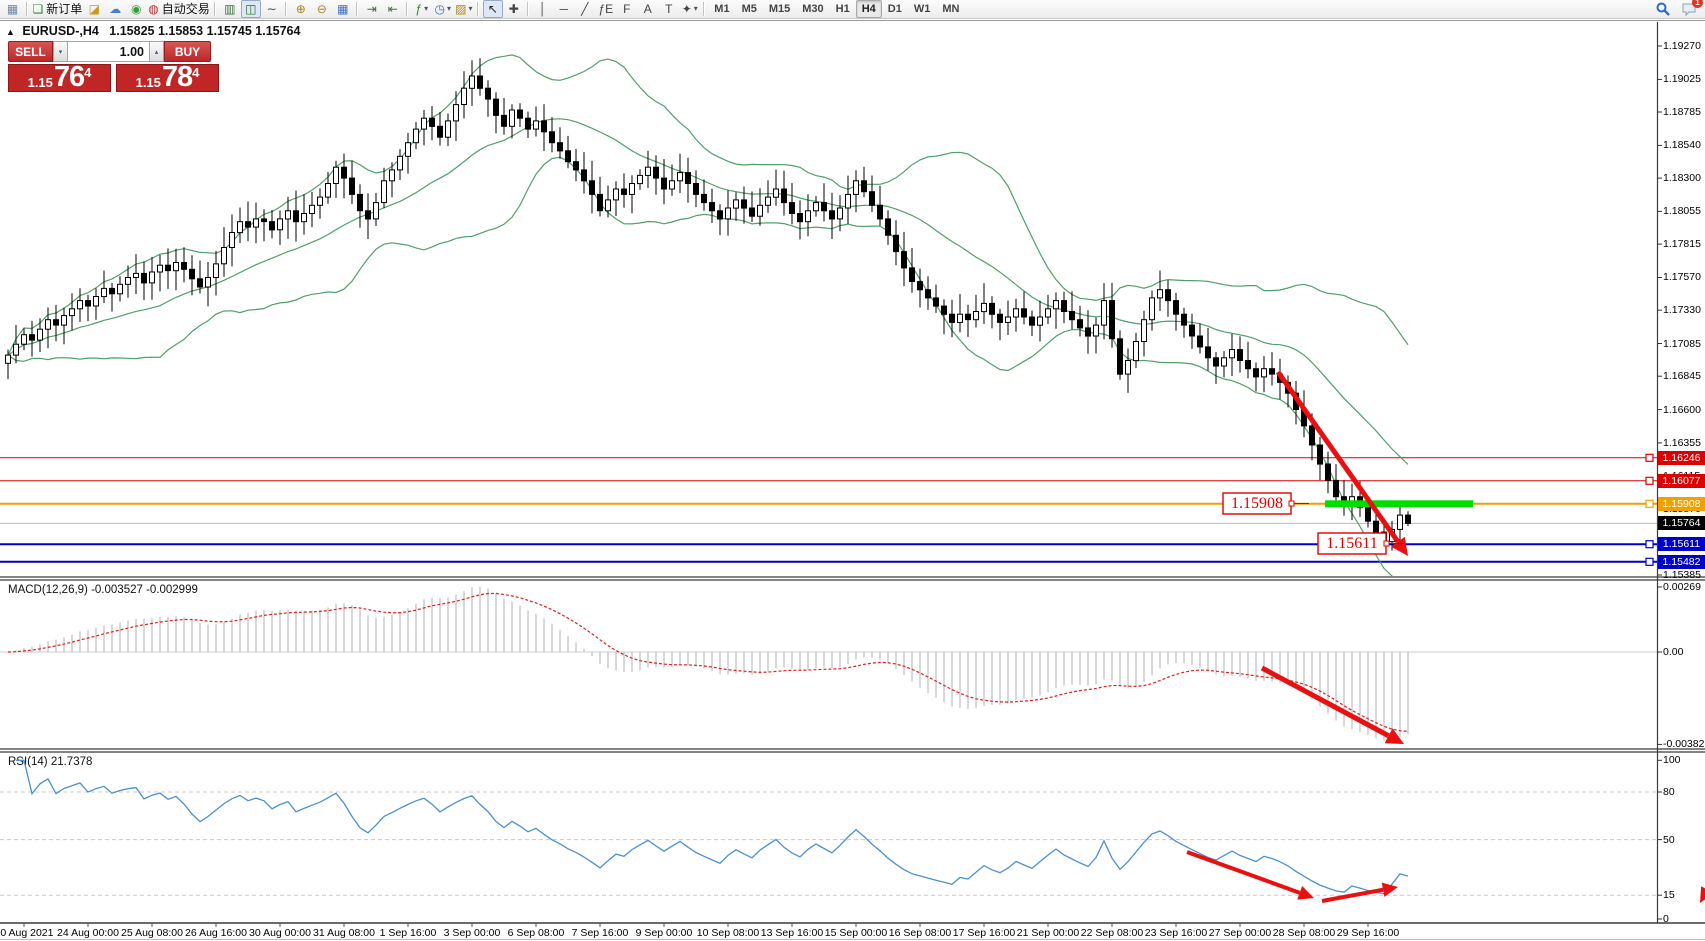 The image size is (1705, 941). Describe the element at coordinates (185, 9) in the screenshot. I see `autotrading-button-label: 自动交易` at that location.